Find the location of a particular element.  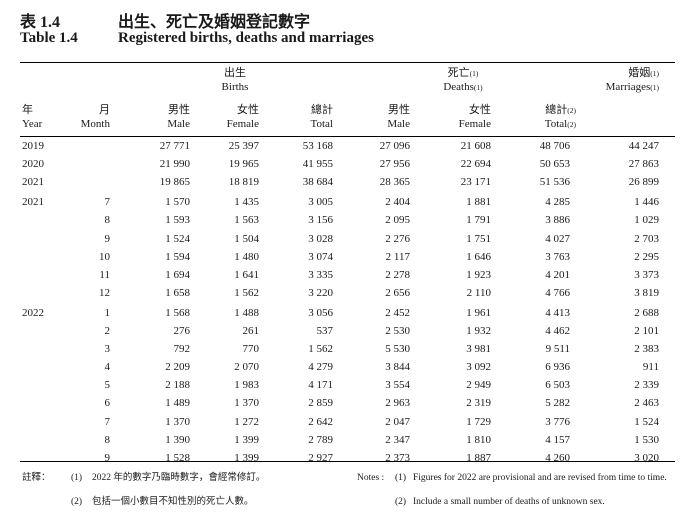

births-total-cell: 2 859 is located at coordinates (320, 403).